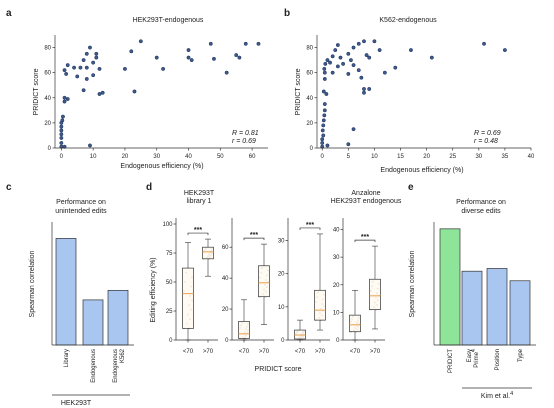 Image resolution: width=554 pixels, height=408 pixels. What do you see at coordinates (520, 313) in the screenshot?
I see `panel-e-bar` at bounding box center [520, 313].